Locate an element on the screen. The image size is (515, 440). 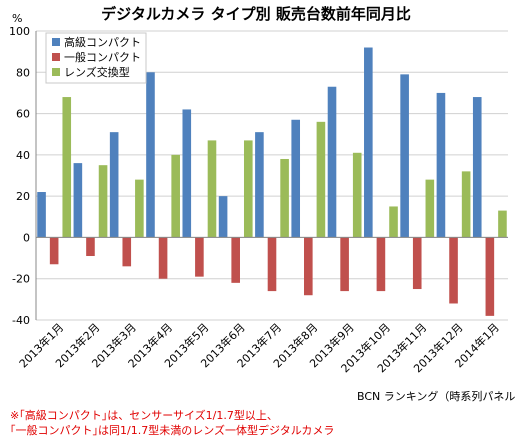
bar-高級コンパクト-2013年7月 is located at coordinates (259, 185).